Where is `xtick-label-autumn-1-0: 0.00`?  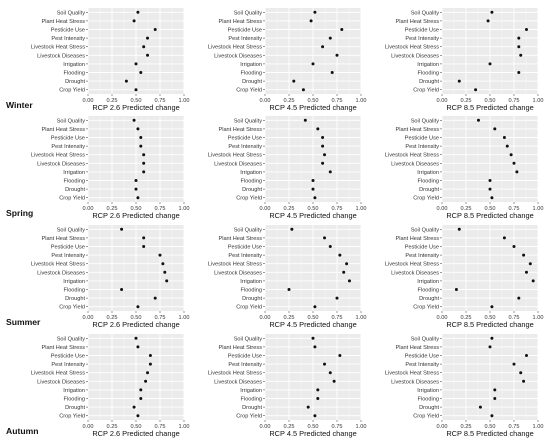 xtick-label-autumn-1-0: 0.00 is located at coordinates (265, 427).